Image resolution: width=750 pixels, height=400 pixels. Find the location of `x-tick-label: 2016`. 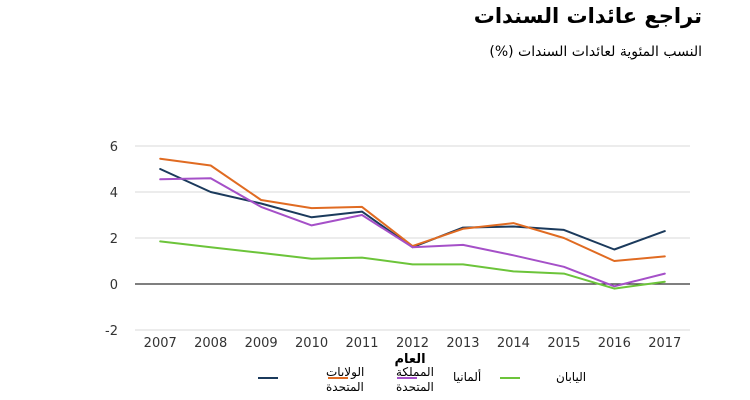

x-tick-label: 2016 is located at coordinates (614, 343).